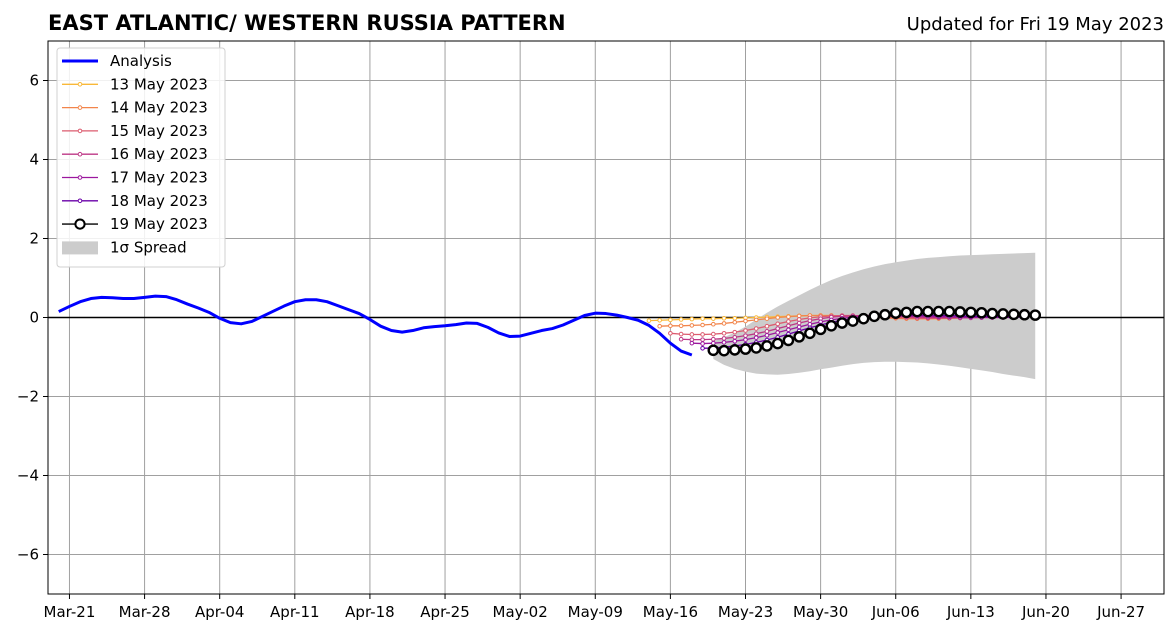  What do you see at coordinates (159, 84) in the screenshot?
I see `legend-label: 13 May 2023` at bounding box center [159, 84].